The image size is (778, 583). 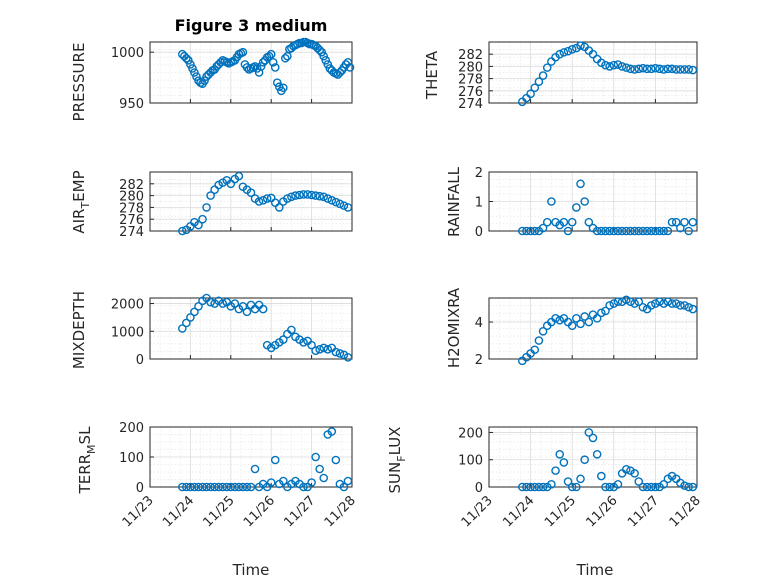 I want to click on ylabel-air-temp-main: AIR, so click(x=79, y=221).